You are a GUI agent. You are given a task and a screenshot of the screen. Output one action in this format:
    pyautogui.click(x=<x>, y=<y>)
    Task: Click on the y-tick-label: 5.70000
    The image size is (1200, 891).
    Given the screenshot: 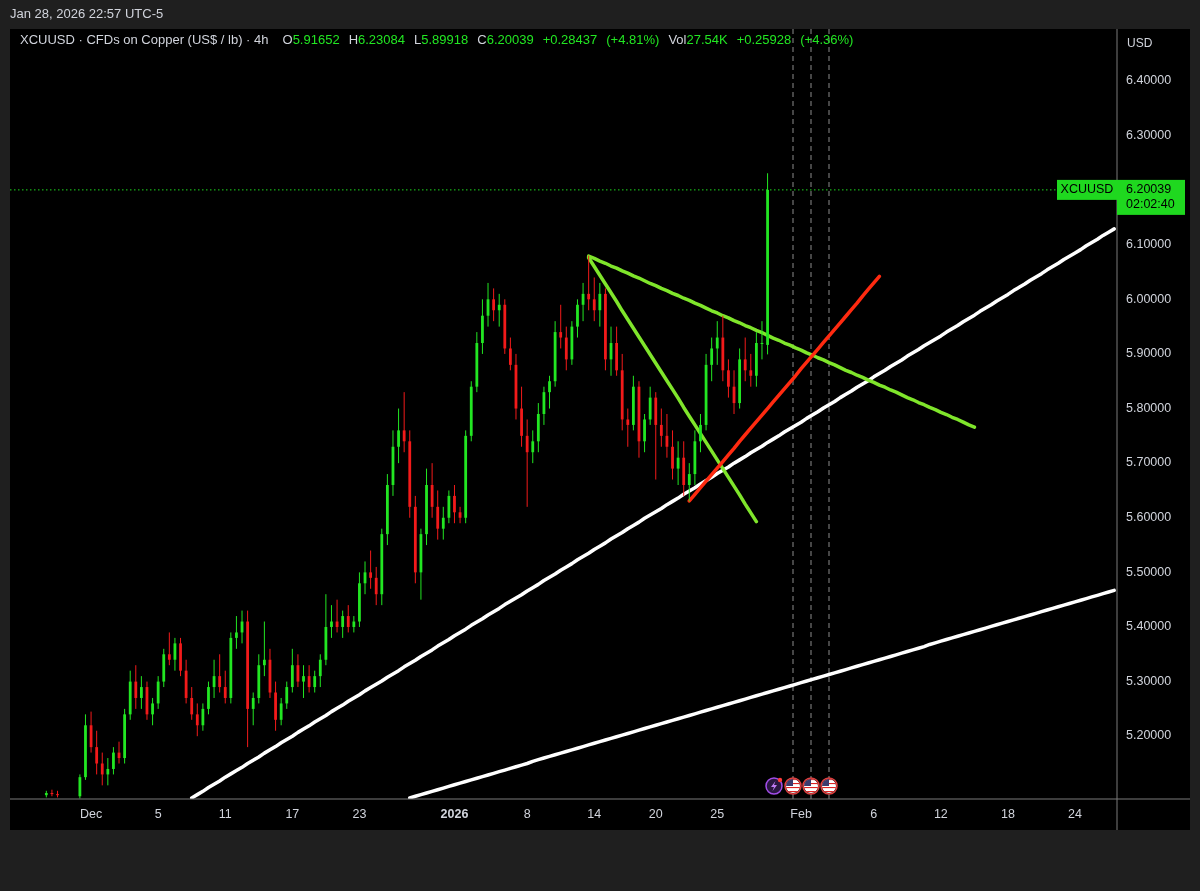 What is the action you would take?
    pyautogui.click(x=1149, y=462)
    